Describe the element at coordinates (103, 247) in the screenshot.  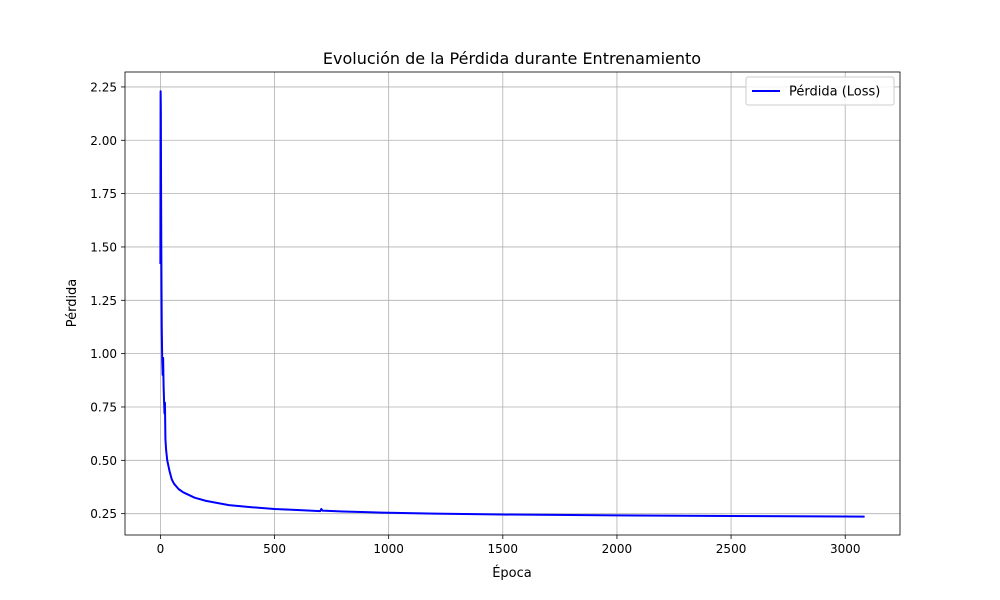
I see `y-tick-label: 1.50` at that location.